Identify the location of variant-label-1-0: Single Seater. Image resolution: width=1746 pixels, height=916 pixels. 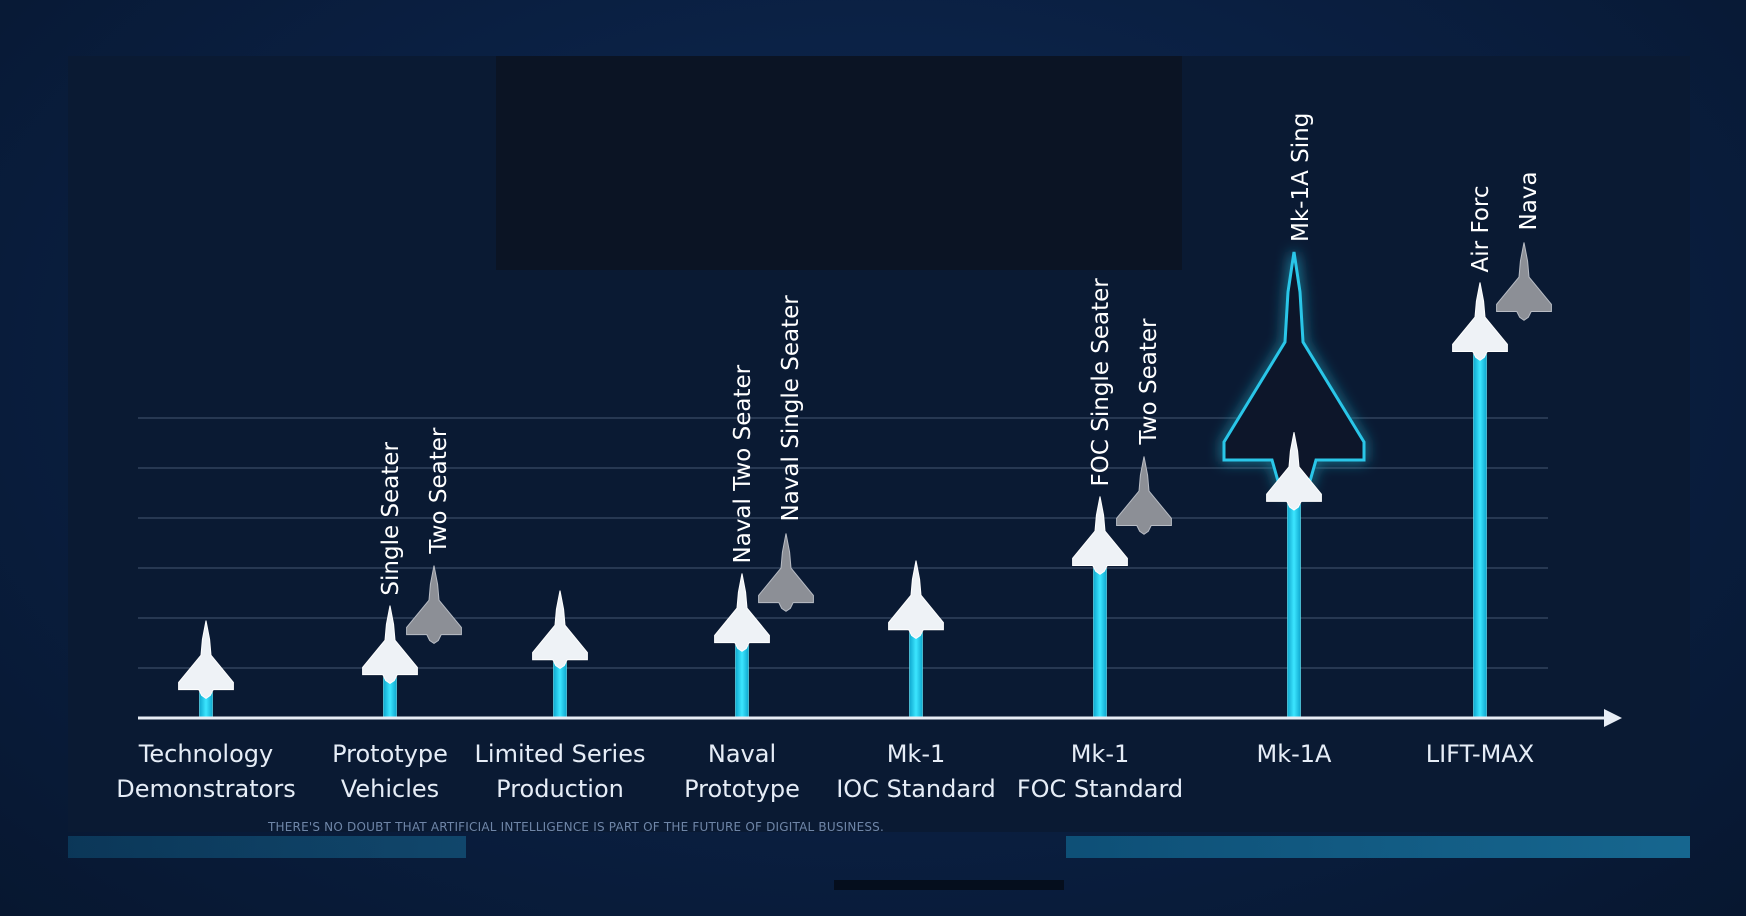
(391, 519).